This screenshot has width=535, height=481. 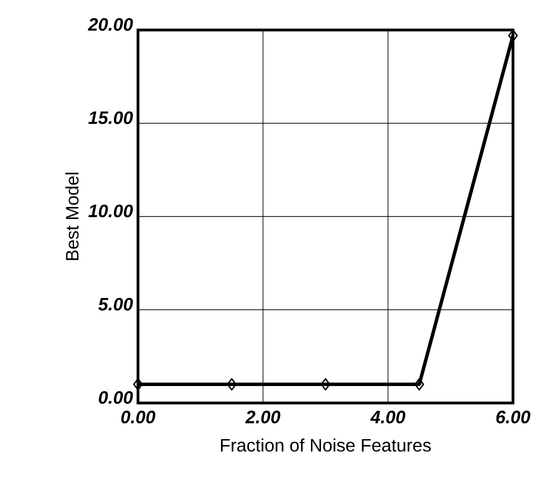 What do you see at coordinates (115, 397) in the screenshot?
I see `y-tick-label: 0.00` at bounding box center [115, 397].